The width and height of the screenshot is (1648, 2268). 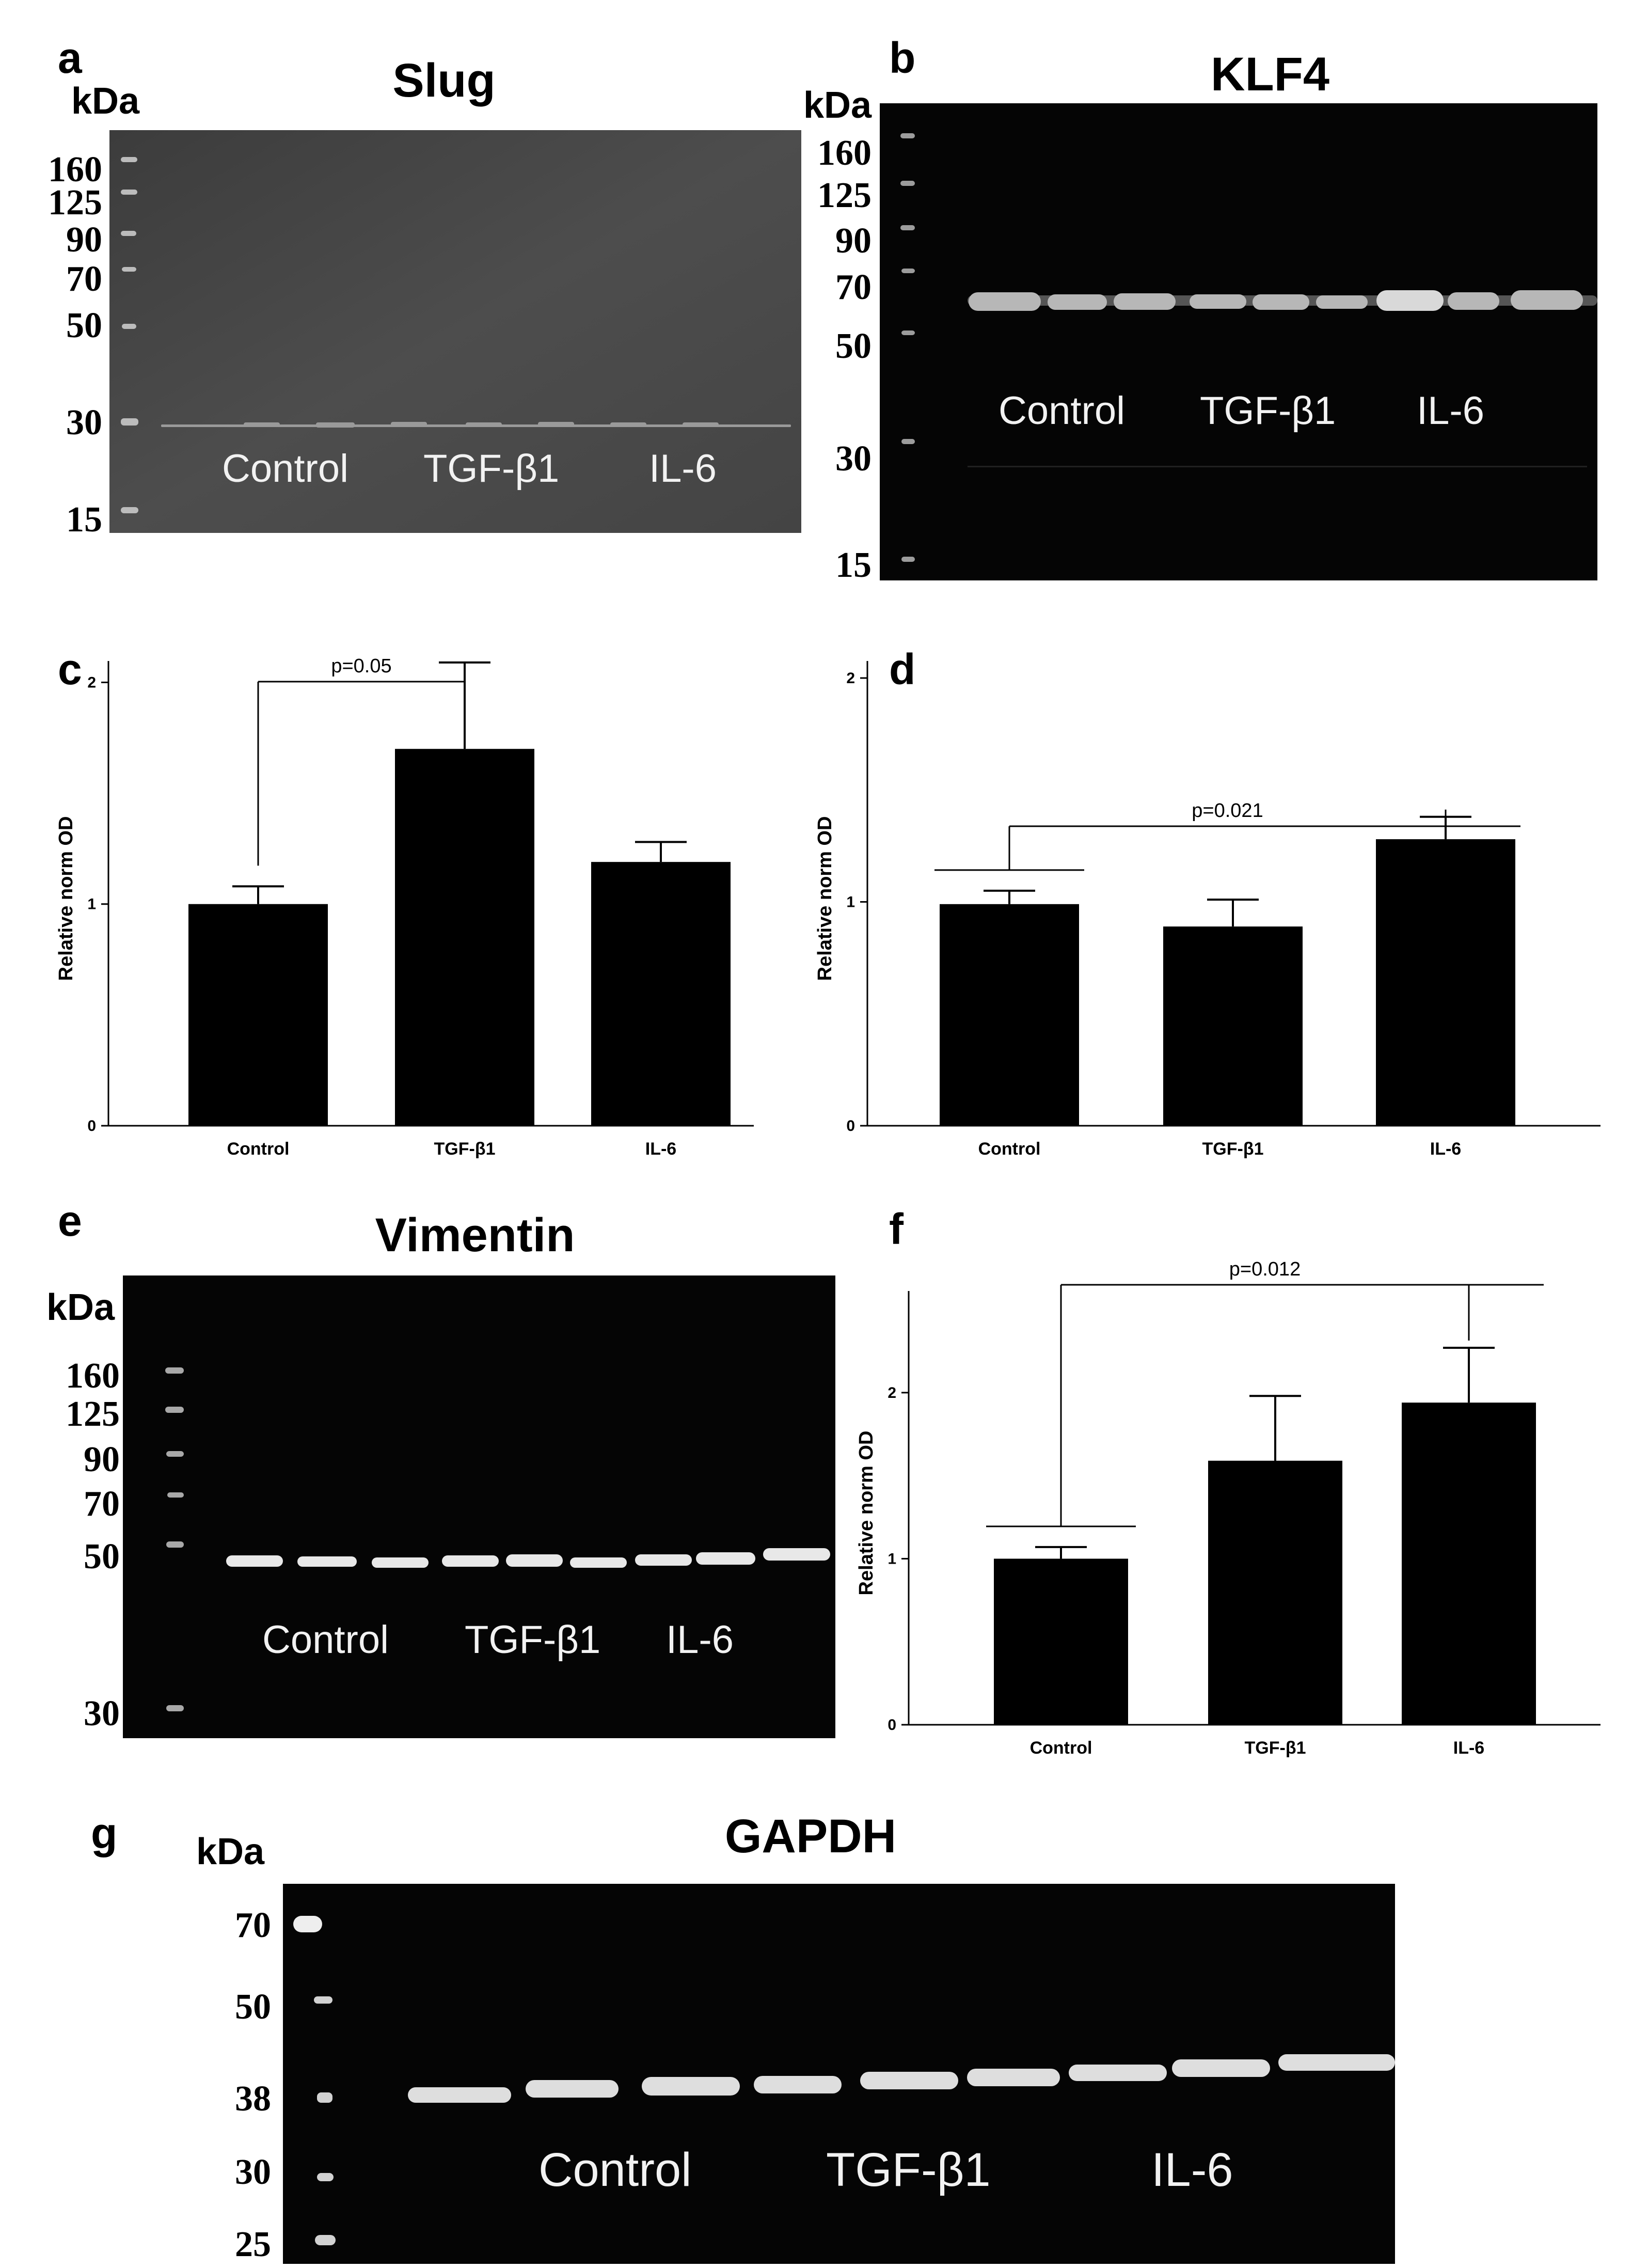 What do you see at coordinates (479, 1506) in the screenshot?
I see `western-blot-vimentin: Control TGF-β1 IL-6` at bounding box center [479, 1506].